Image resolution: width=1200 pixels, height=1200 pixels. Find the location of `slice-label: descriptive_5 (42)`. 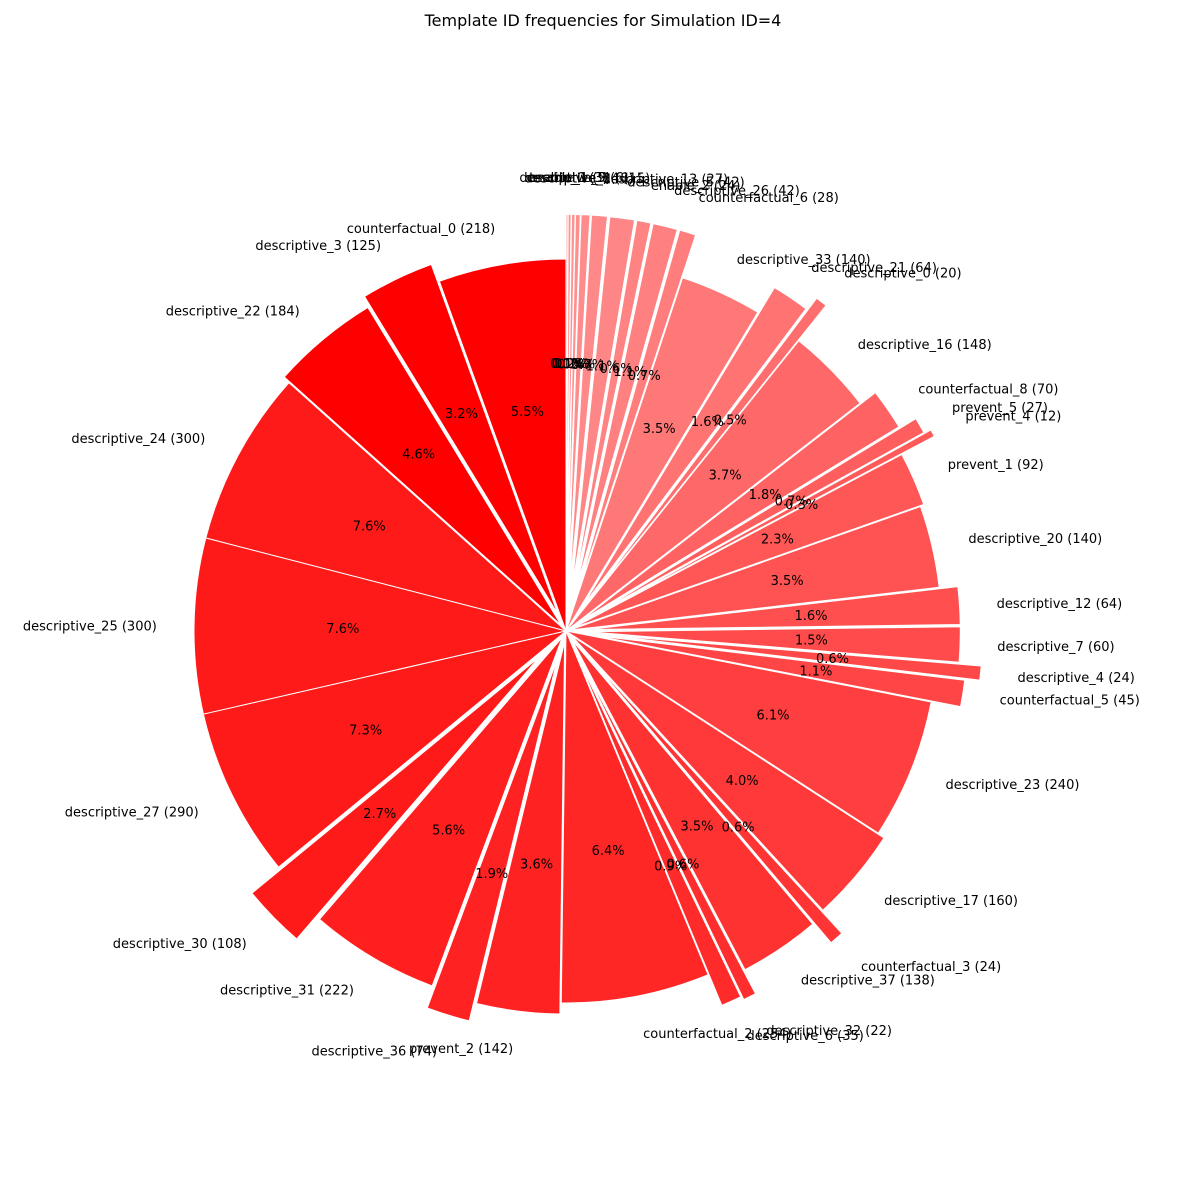

slice-label: descriptive_5 (42) is located at coordinates (685, 182).